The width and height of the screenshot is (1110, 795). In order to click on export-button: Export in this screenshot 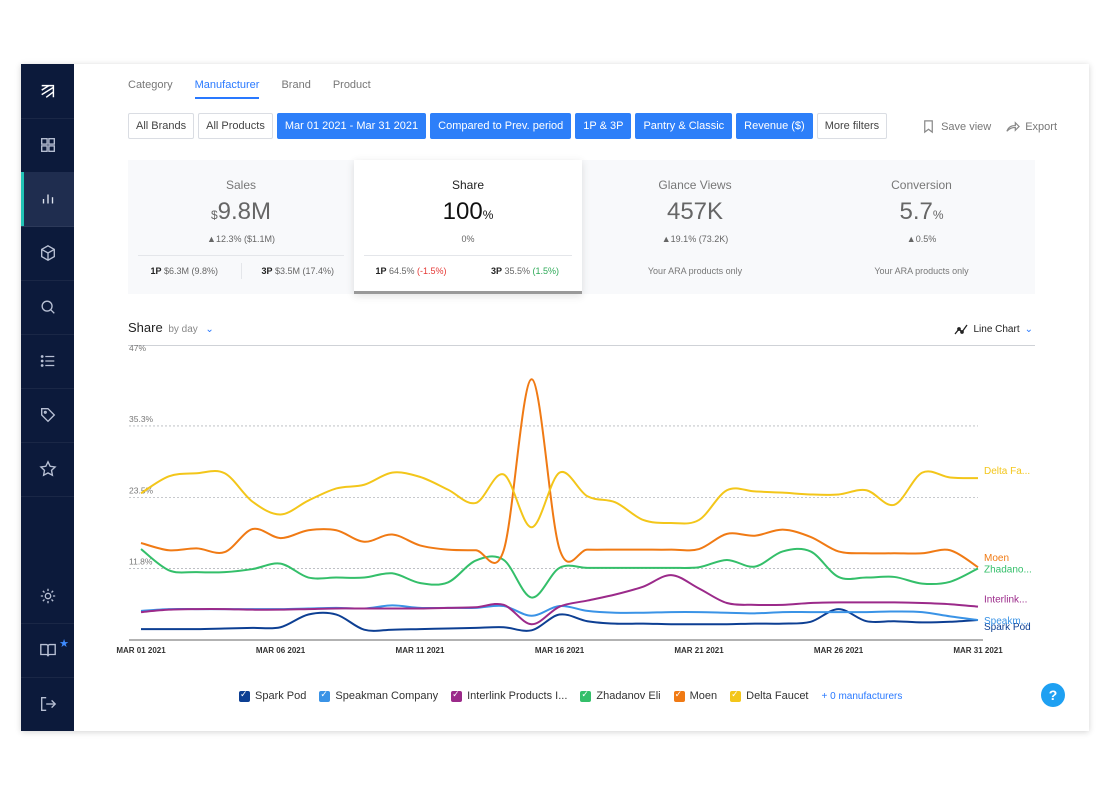, I will do `click(1031, 126)`.